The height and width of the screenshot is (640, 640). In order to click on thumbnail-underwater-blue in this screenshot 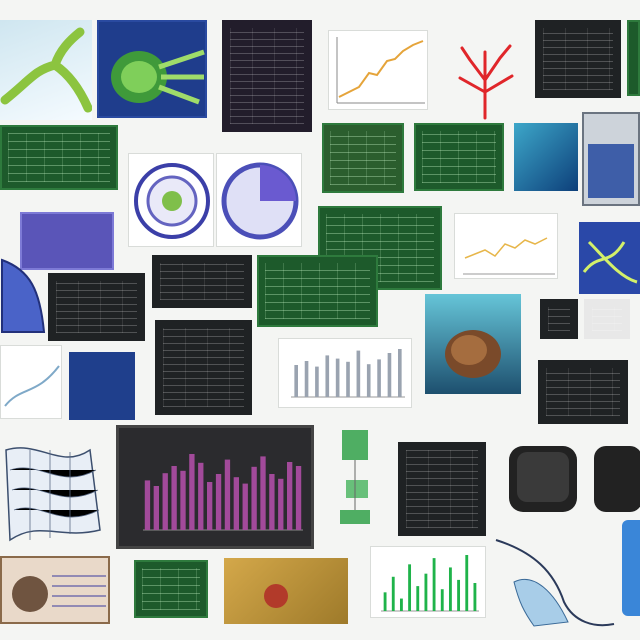, I will do `click(546, 157)`.